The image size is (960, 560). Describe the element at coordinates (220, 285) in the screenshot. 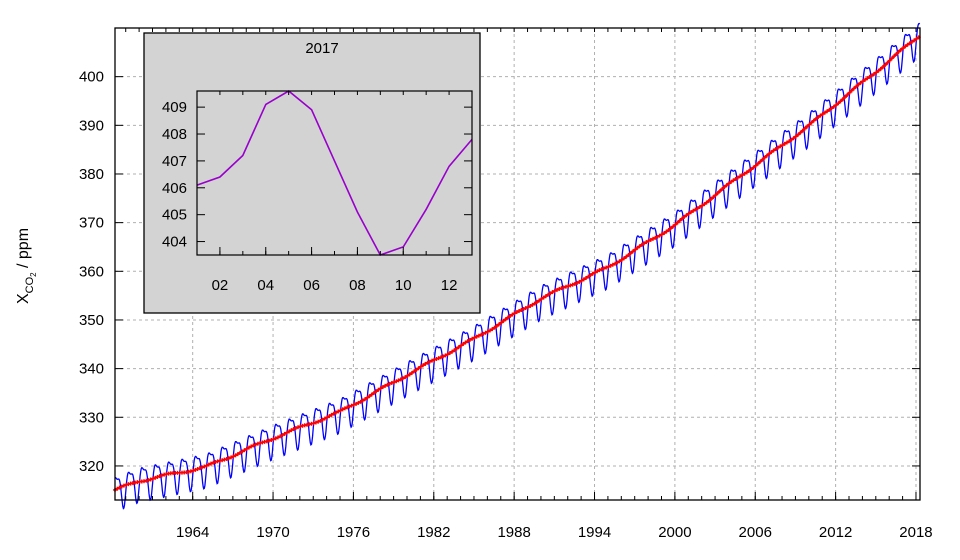

I see `inset-x-tick-label: 02` at that location.